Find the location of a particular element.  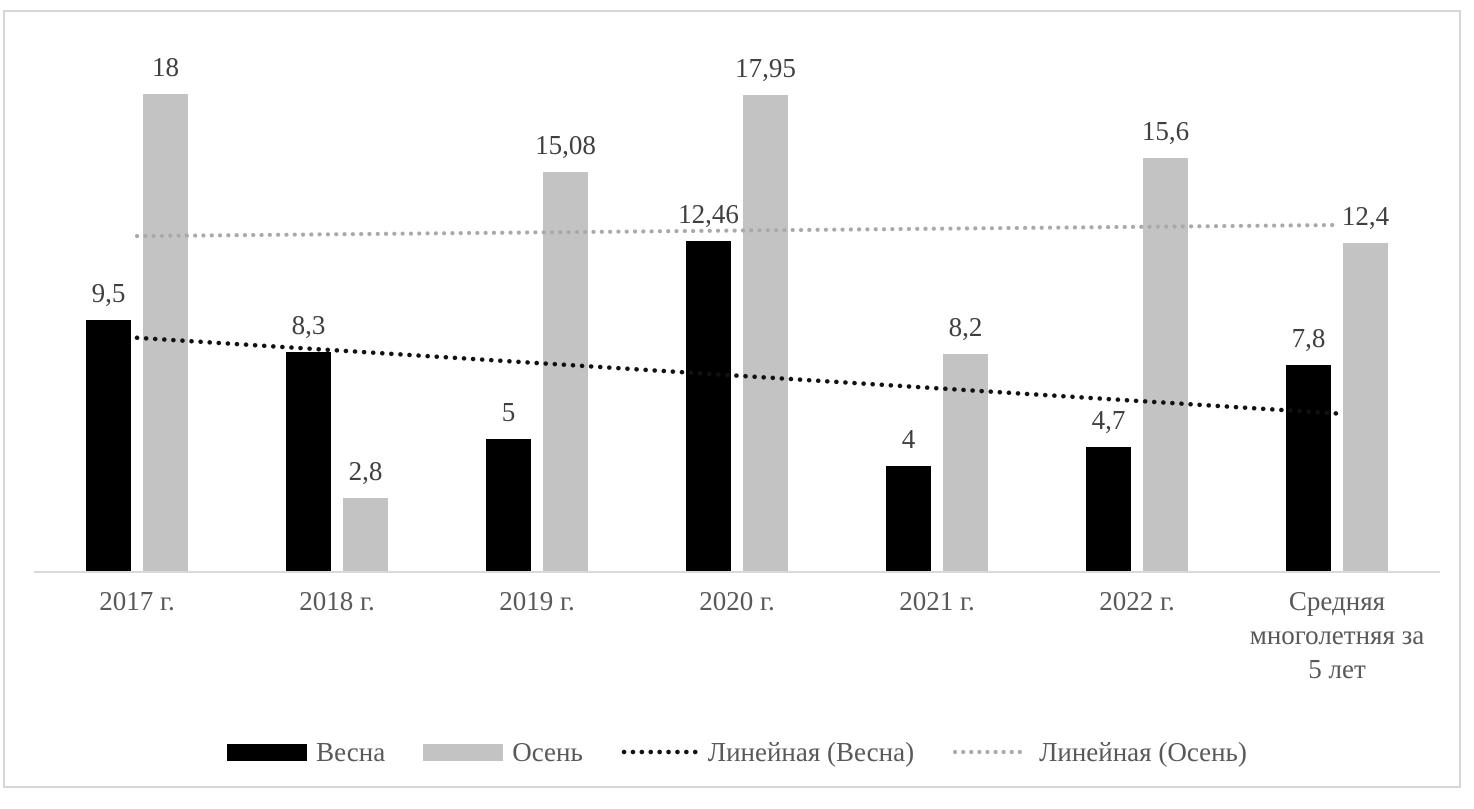

legend-item-osen: Осень is located at coordinates (503, 752).